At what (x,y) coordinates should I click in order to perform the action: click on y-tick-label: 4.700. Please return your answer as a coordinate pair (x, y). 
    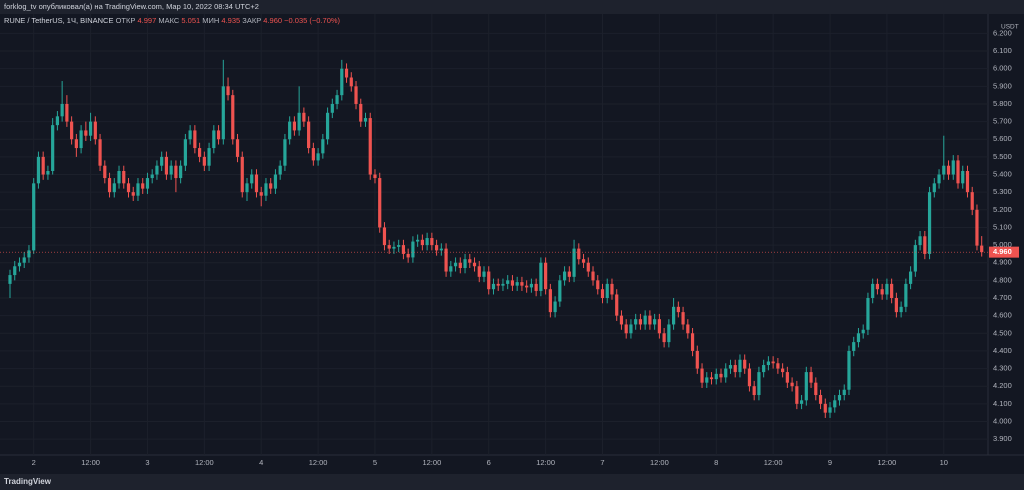
    Looking at the image, I should click on (1002, 297).